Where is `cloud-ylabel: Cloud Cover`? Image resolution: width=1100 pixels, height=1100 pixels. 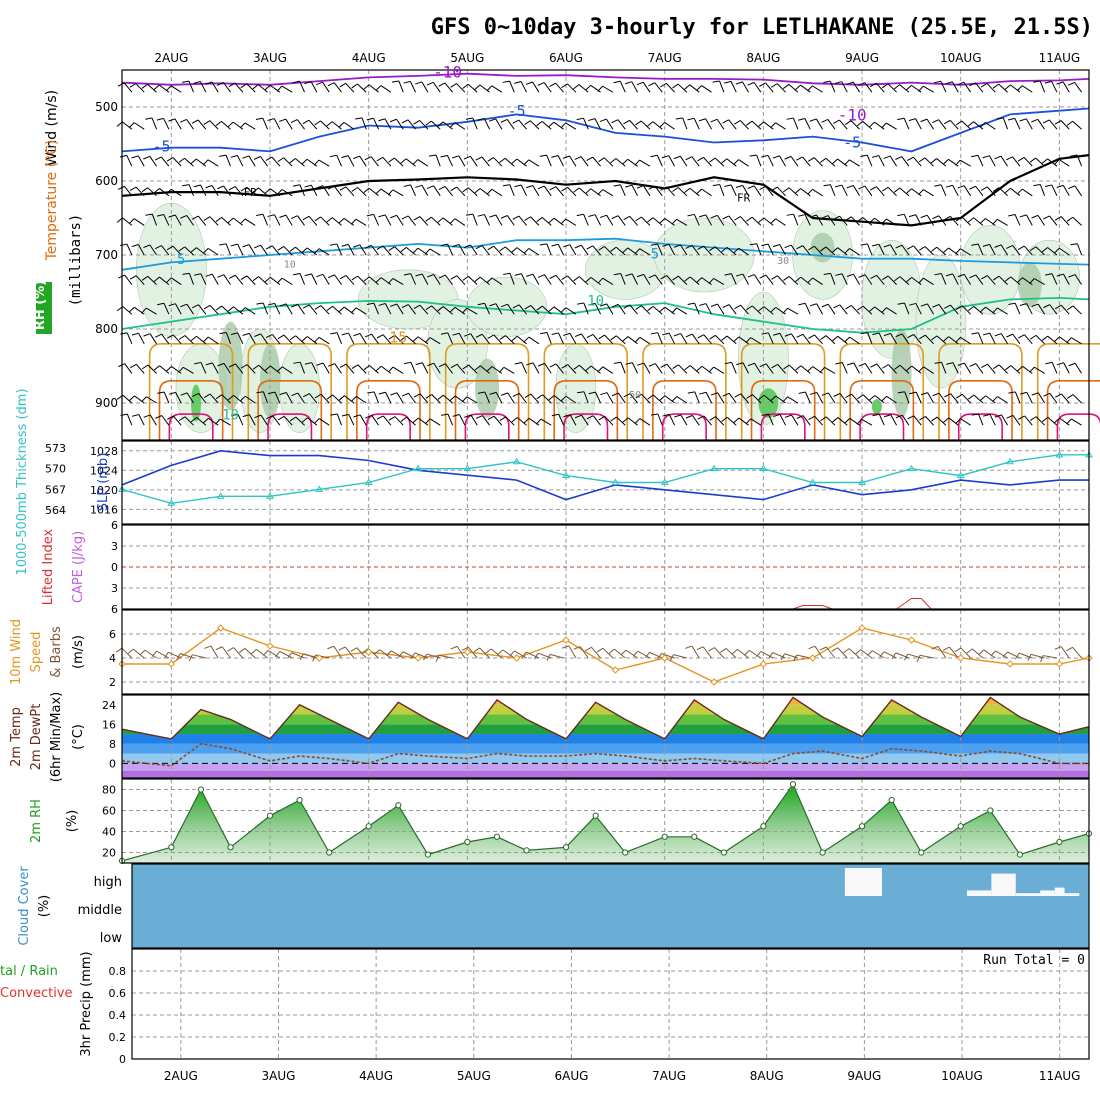
cloud-ylabel: Cloud Cover is located at coordinates (24, 906).